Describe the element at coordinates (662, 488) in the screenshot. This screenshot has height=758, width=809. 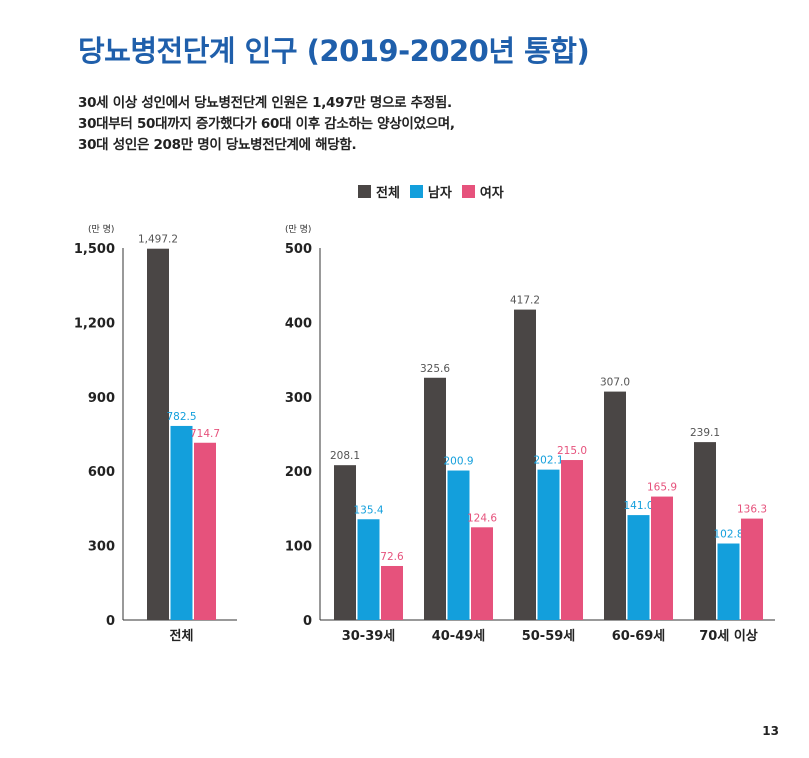
I see `data-label-female: 165.9` at that location.